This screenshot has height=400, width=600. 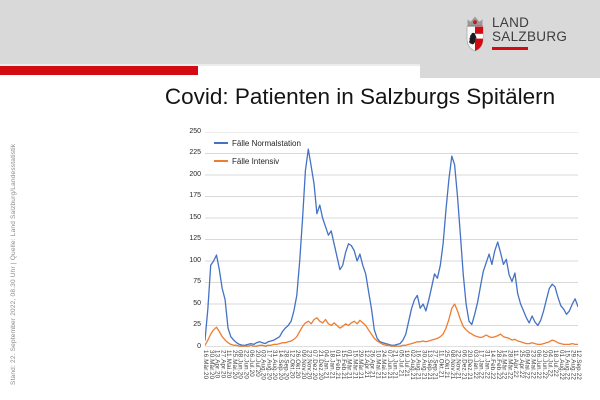 I want to click on x-tick: 18.Jan.21, so click(x=332, y=364).